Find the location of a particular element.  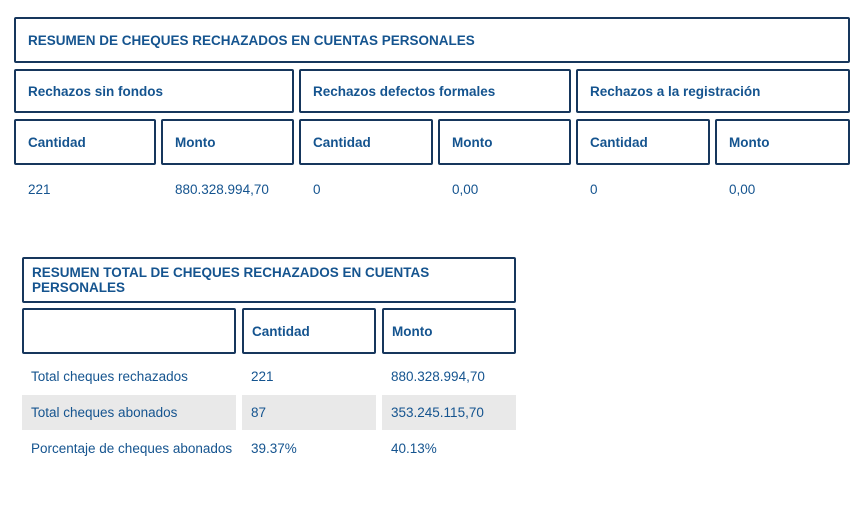

column-header-monto: Monto is located at coordinates (449, 331).